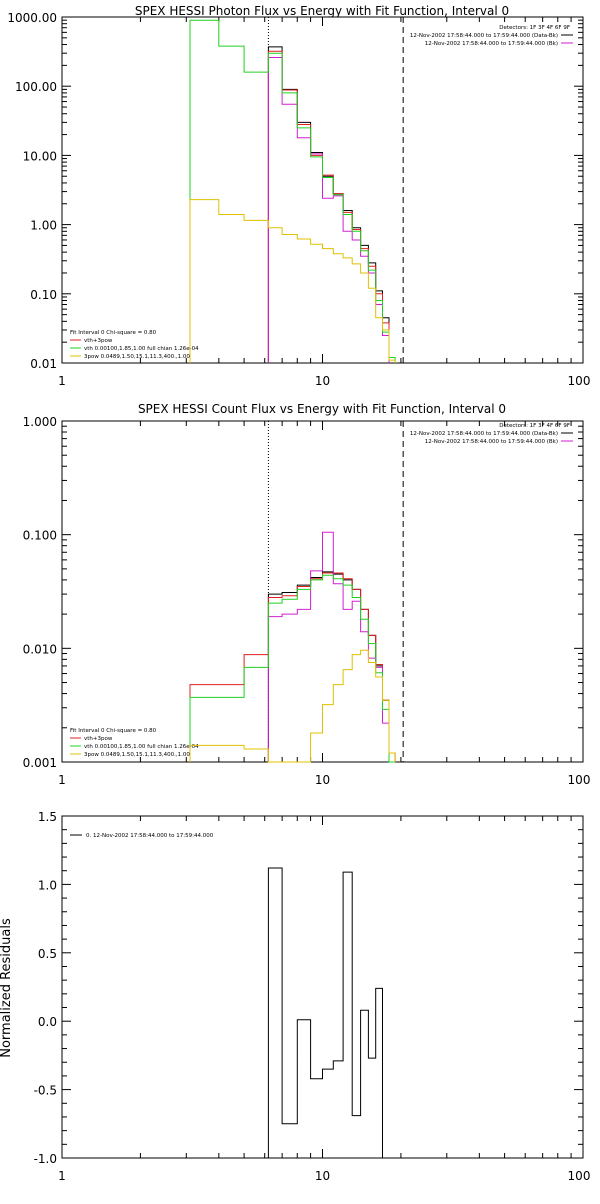 The width and height of the screenshot is (600, 1204). Describe the element at coordinates (36, 87) in the screenshot. I see `y-tick-label: 100.00` at that location.